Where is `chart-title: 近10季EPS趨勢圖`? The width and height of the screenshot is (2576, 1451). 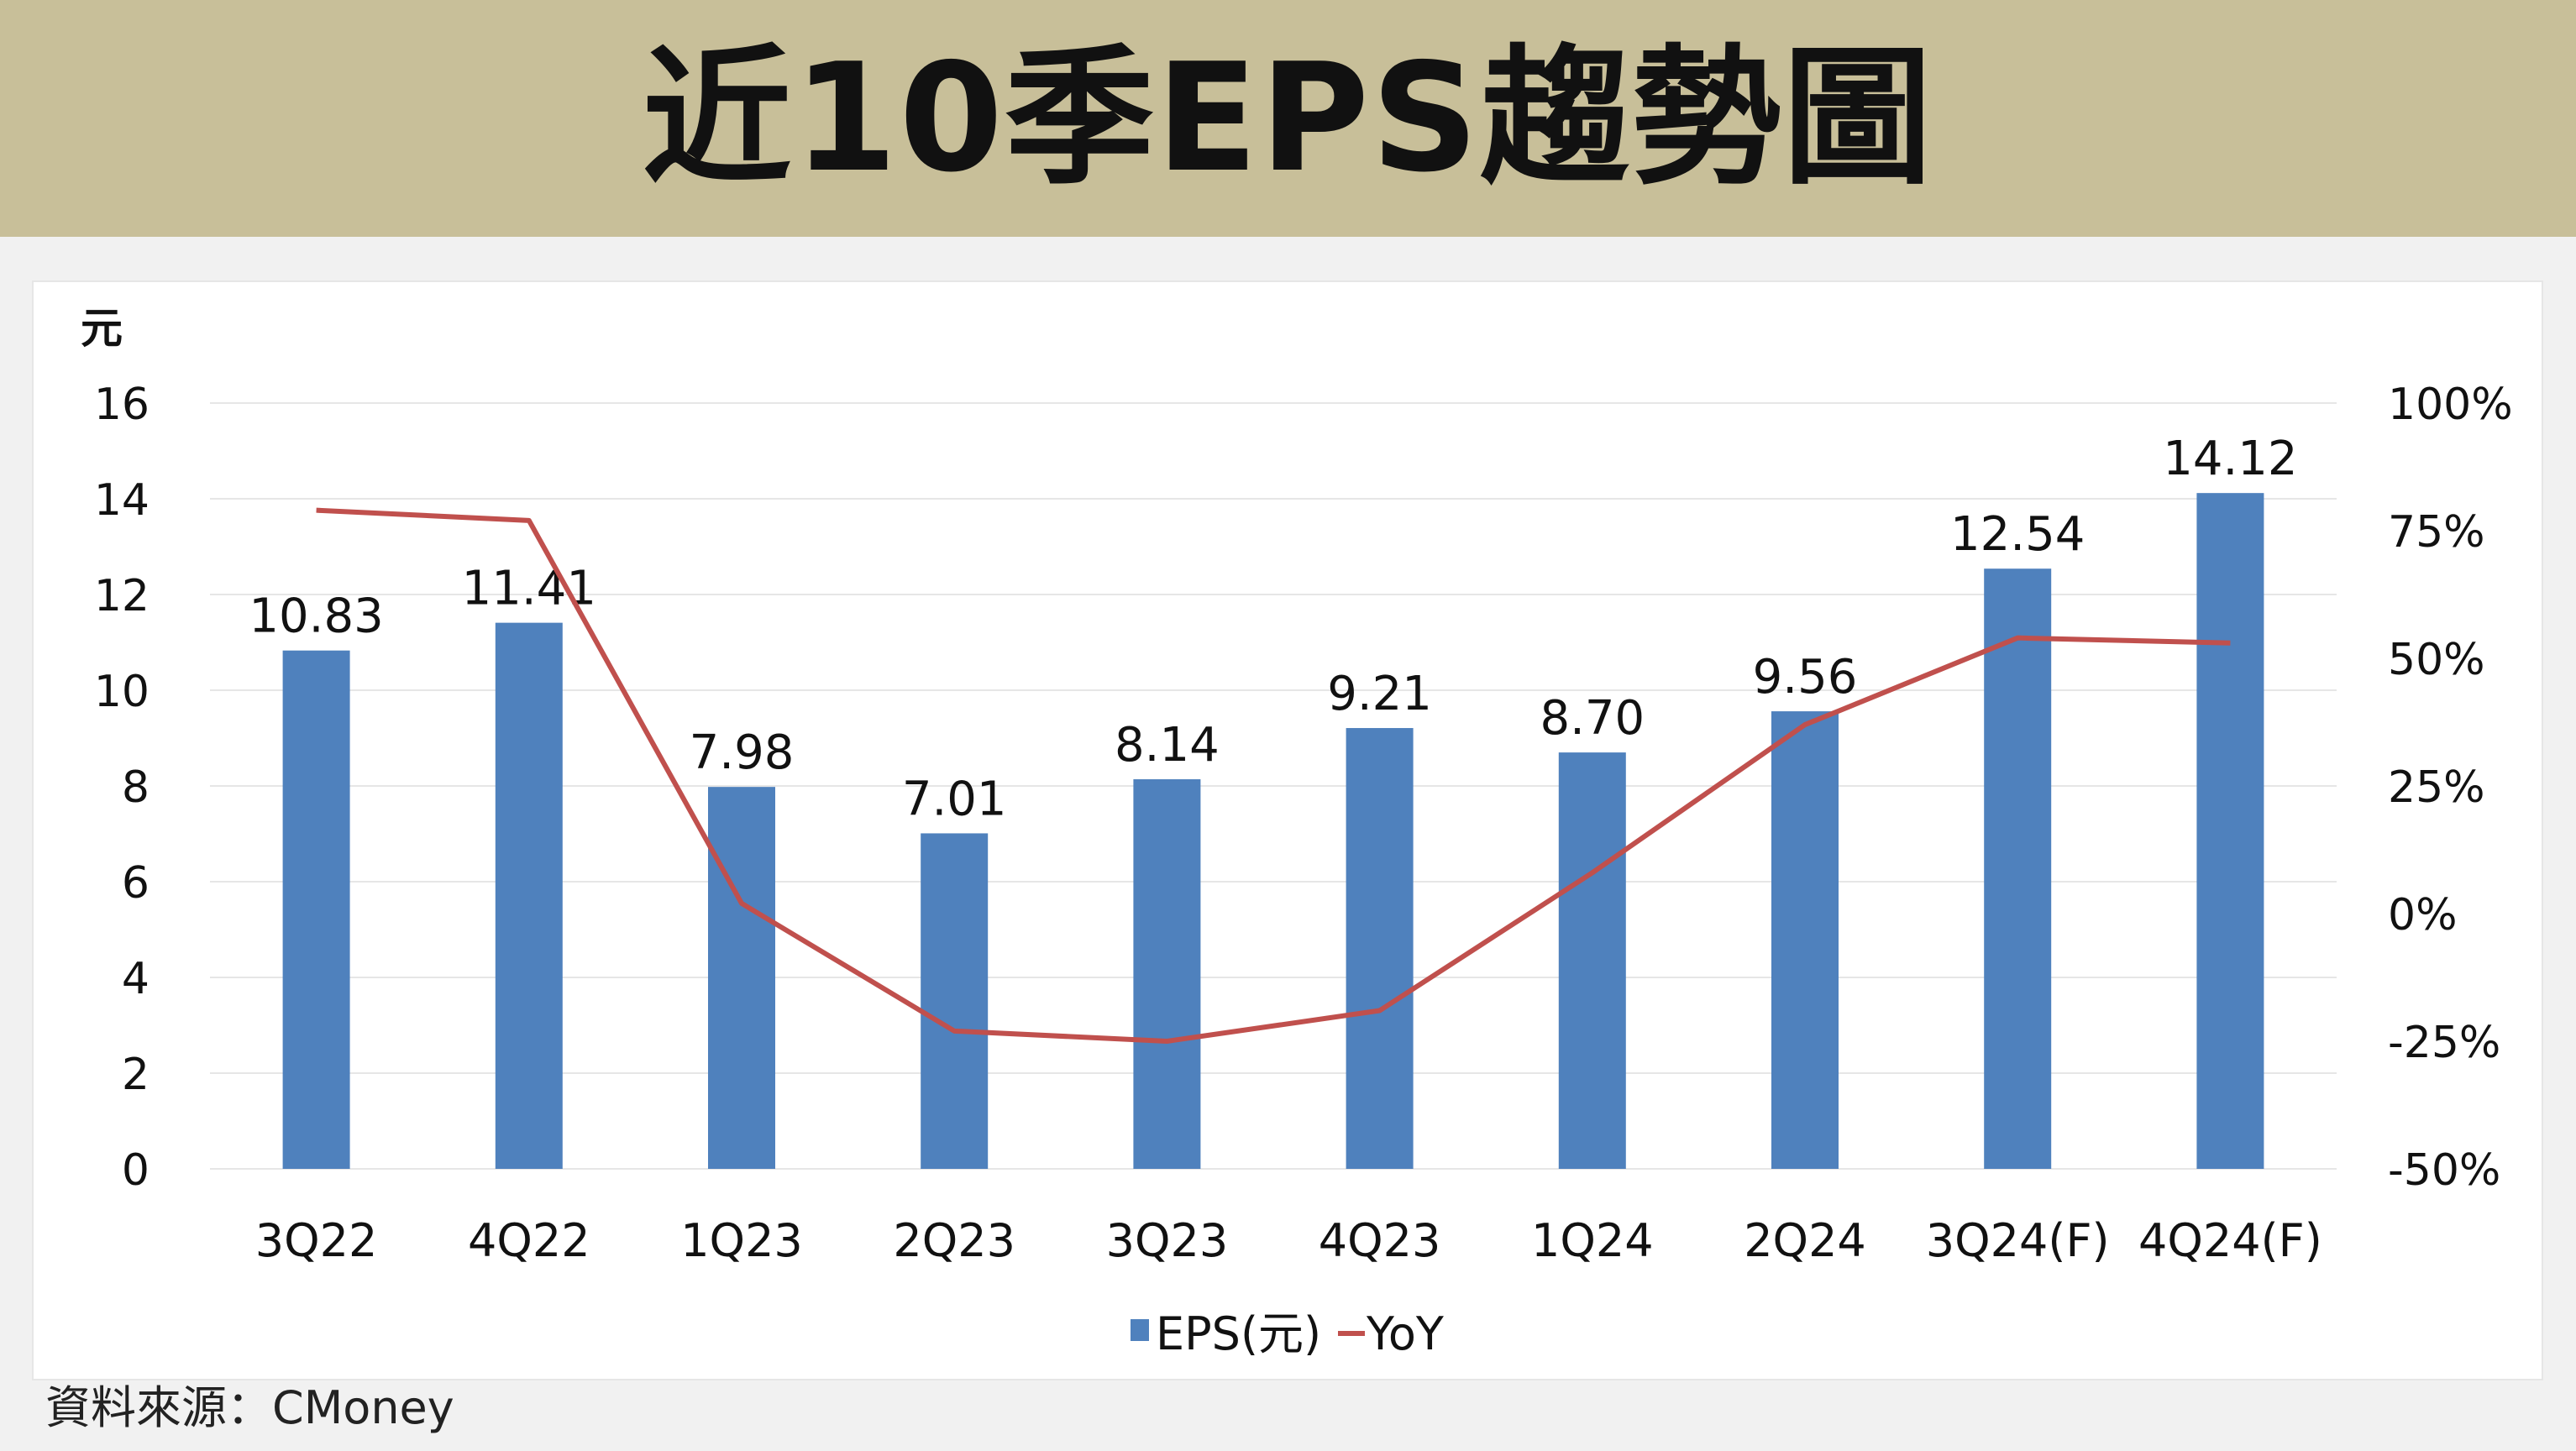
chart-title: 近10季EPS趨勢圖 is located at coordinates (1288, 118).